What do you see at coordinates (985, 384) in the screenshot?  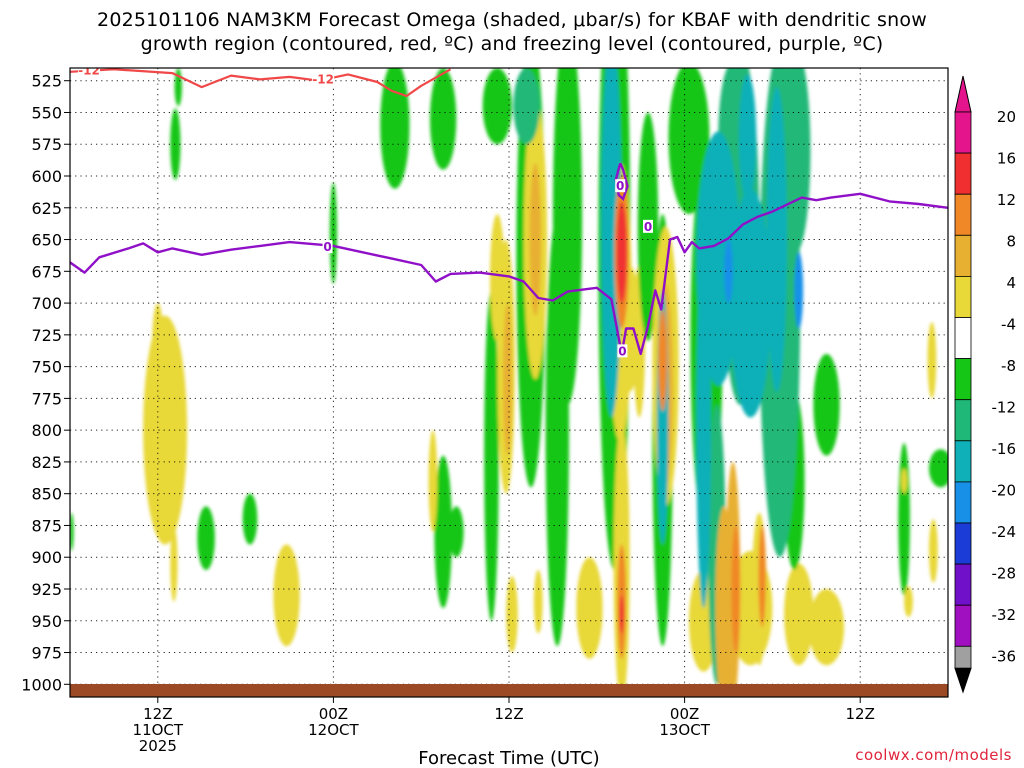 I see `colorbar-legend: 20 16 12 8 4 -4 -8 -12 -16 -20 -24 -28 -32 -36` at bounding box center [985, 384].